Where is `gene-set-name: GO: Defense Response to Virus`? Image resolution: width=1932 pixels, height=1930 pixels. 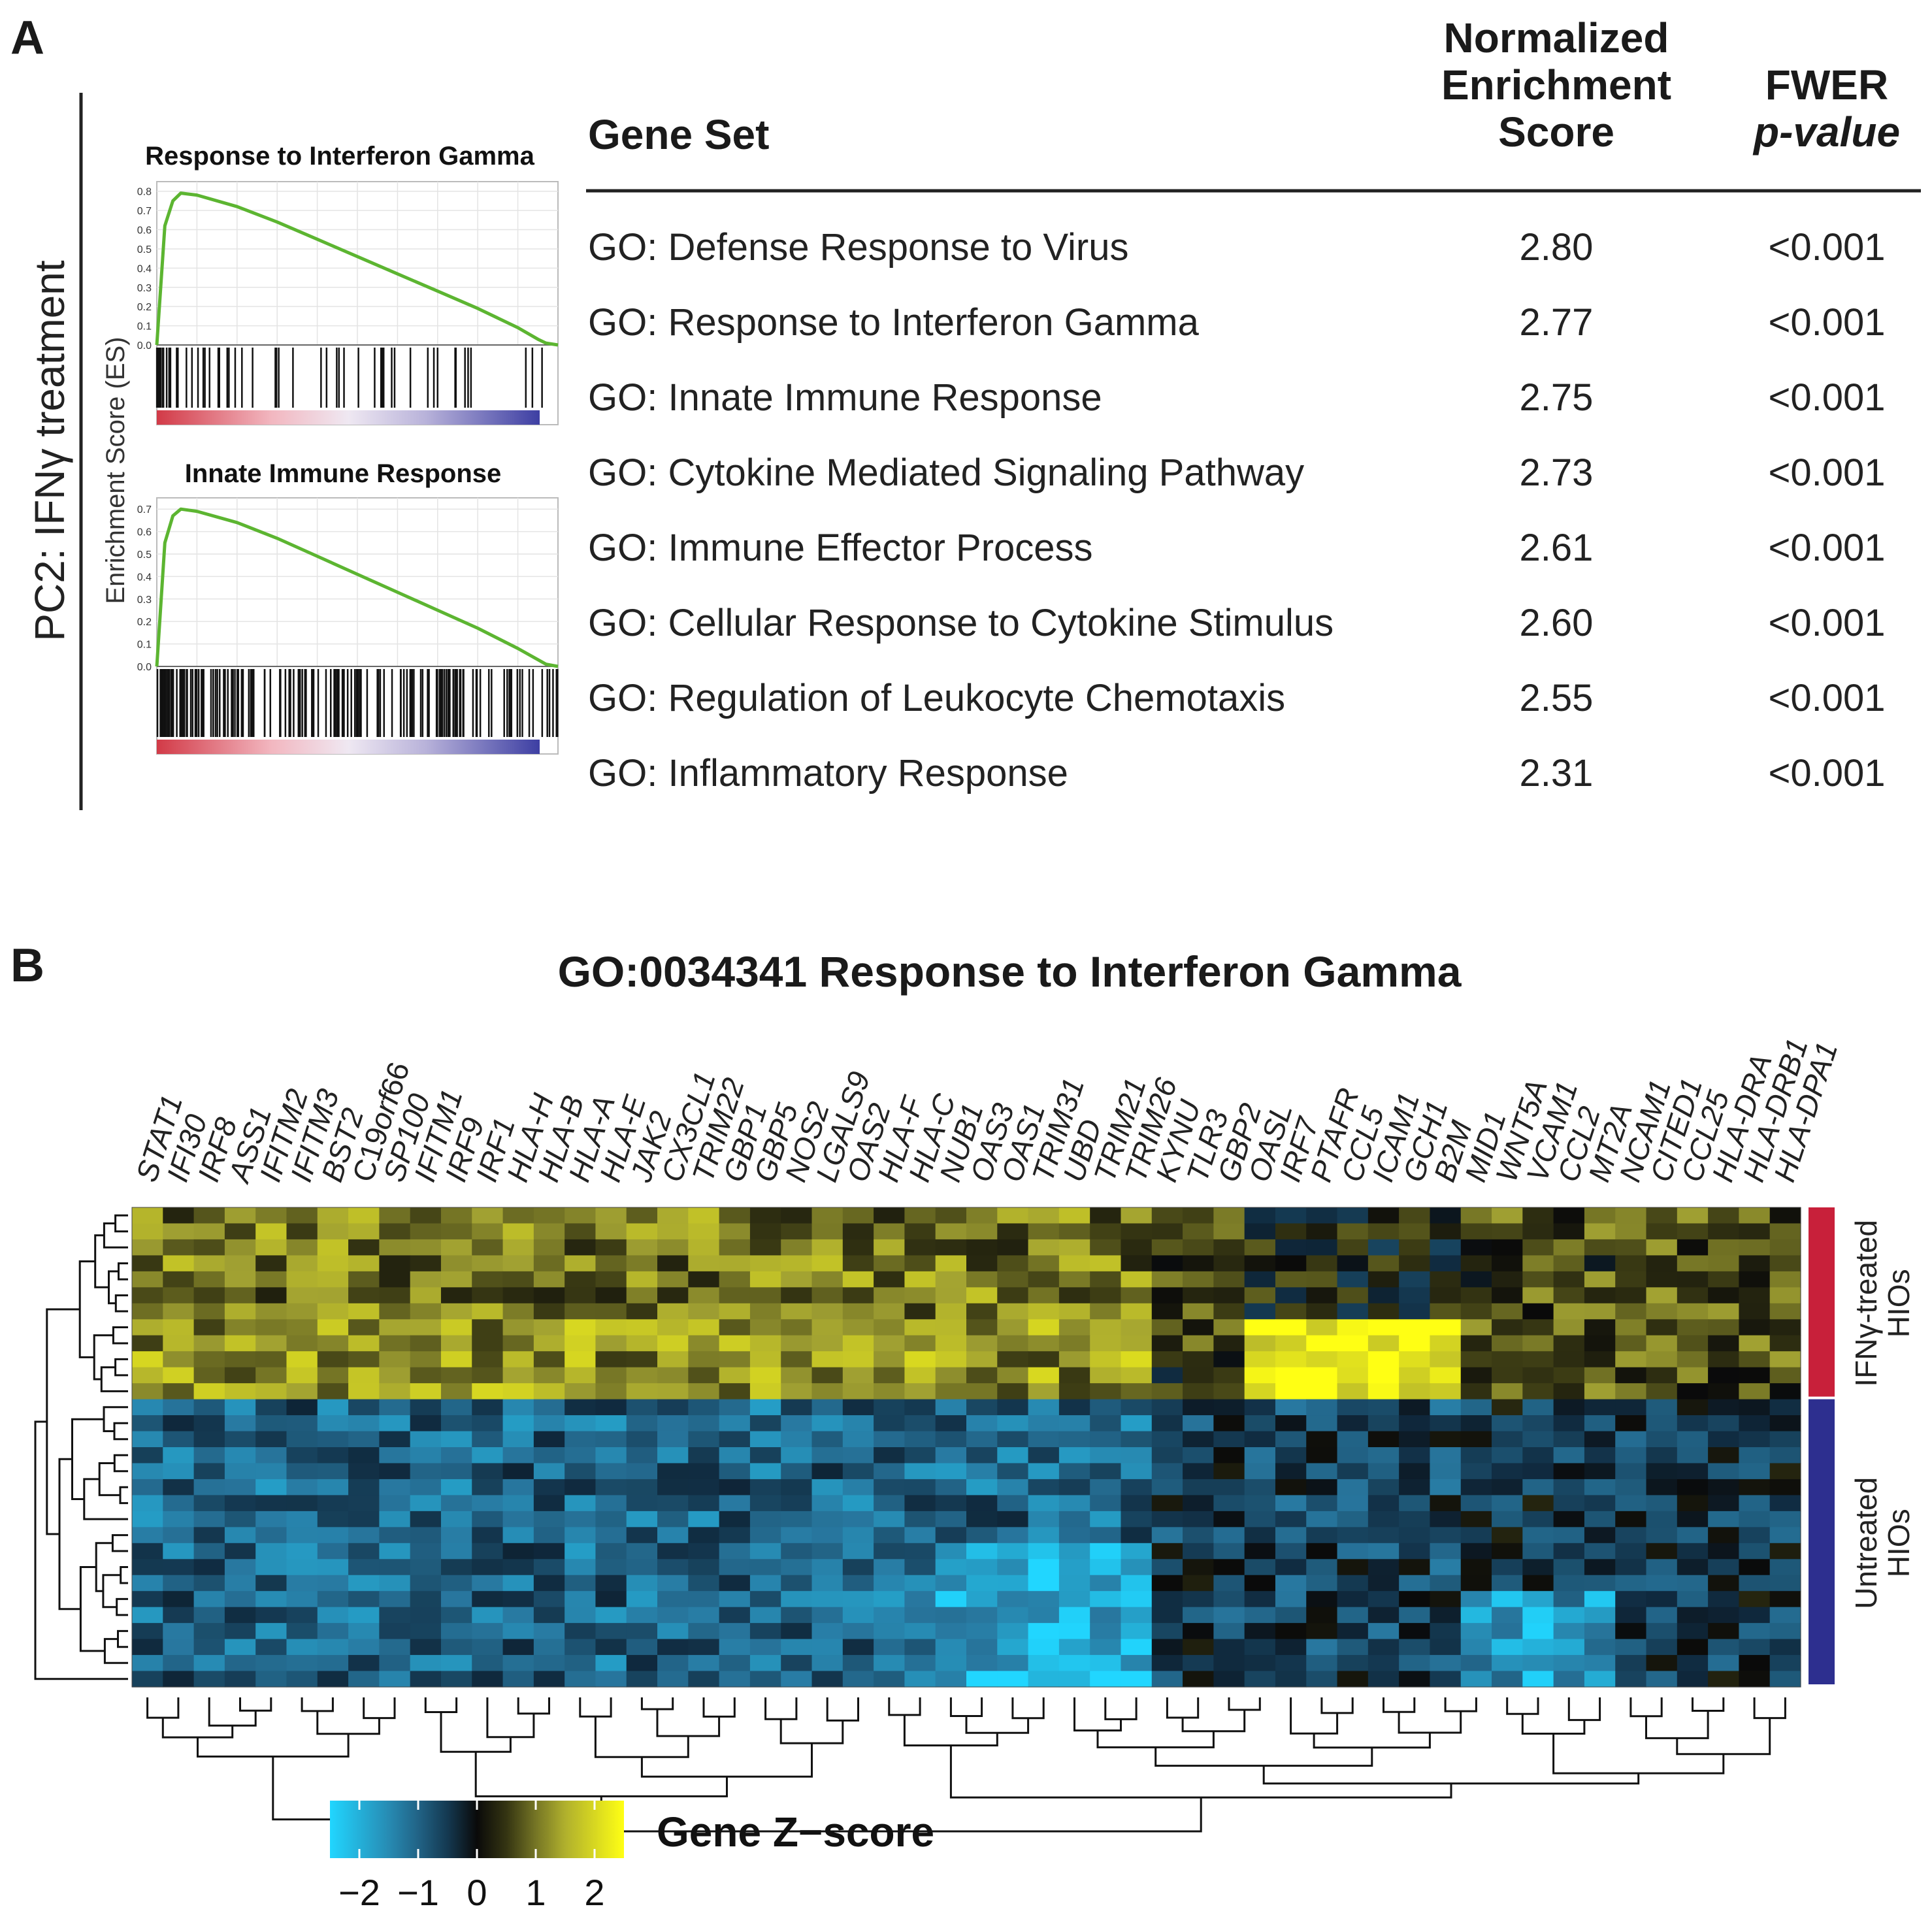
gene-set-name: GO: Defense Response to Virus is located at coordinates (858, 247).